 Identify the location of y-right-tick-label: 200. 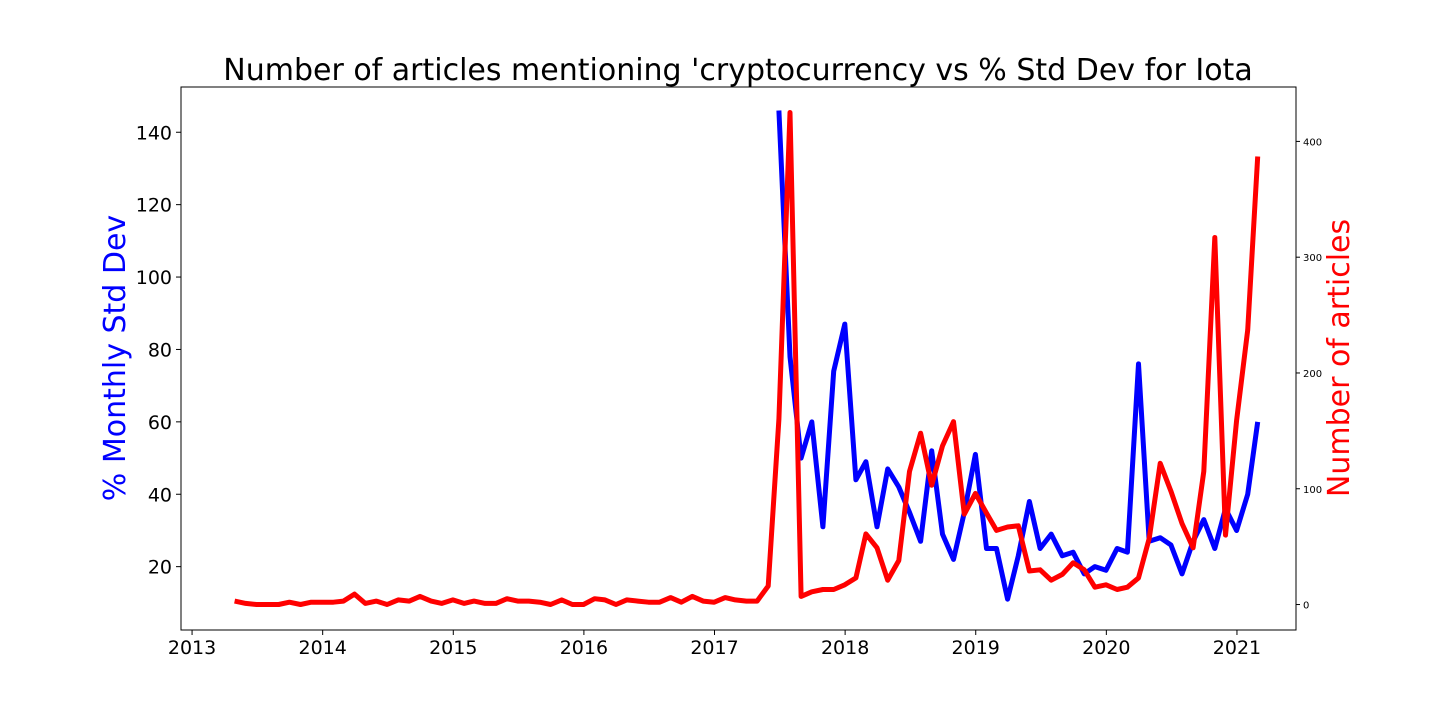
(1312, 374).